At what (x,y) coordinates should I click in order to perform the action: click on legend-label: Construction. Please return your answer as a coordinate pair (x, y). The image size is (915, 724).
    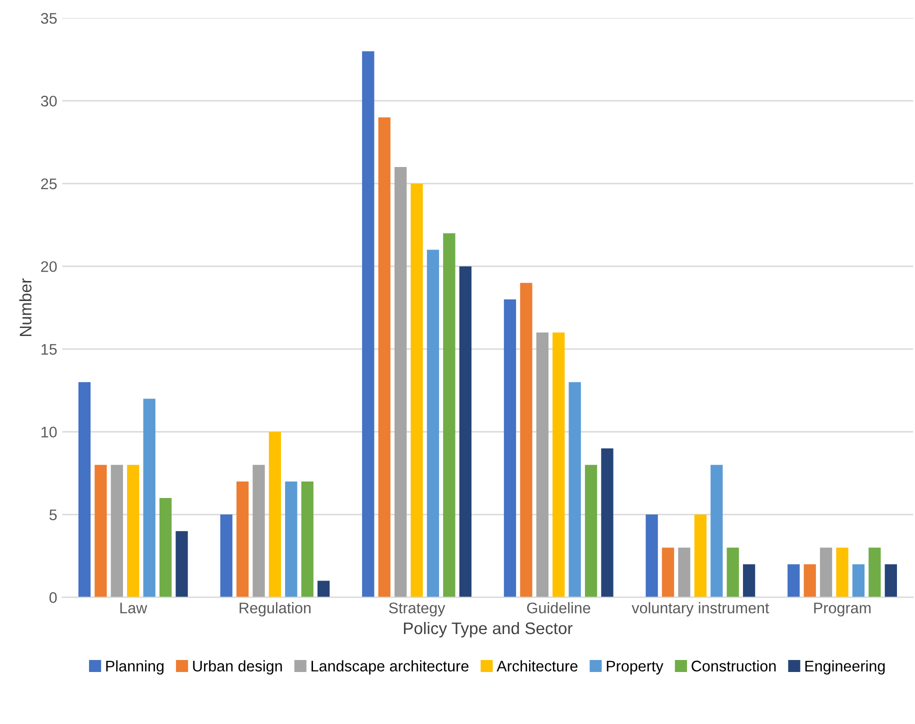
    Looking at the image, I should click on (734, 666).